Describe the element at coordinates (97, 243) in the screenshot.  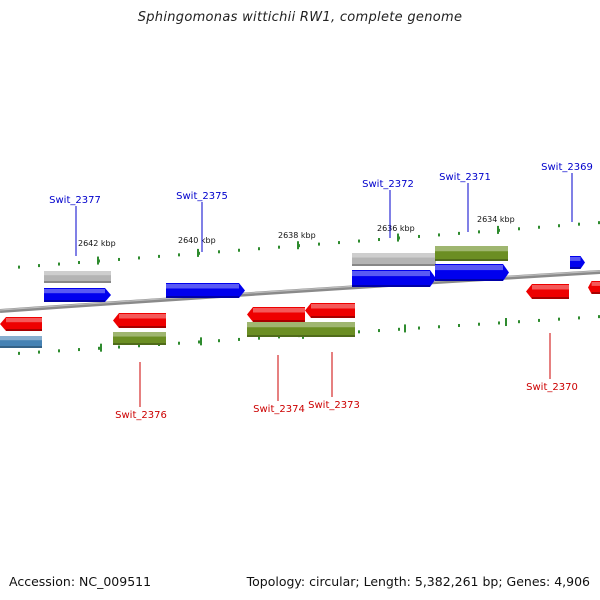
I see `scale-tick-label: 2642 kbp` at that location.